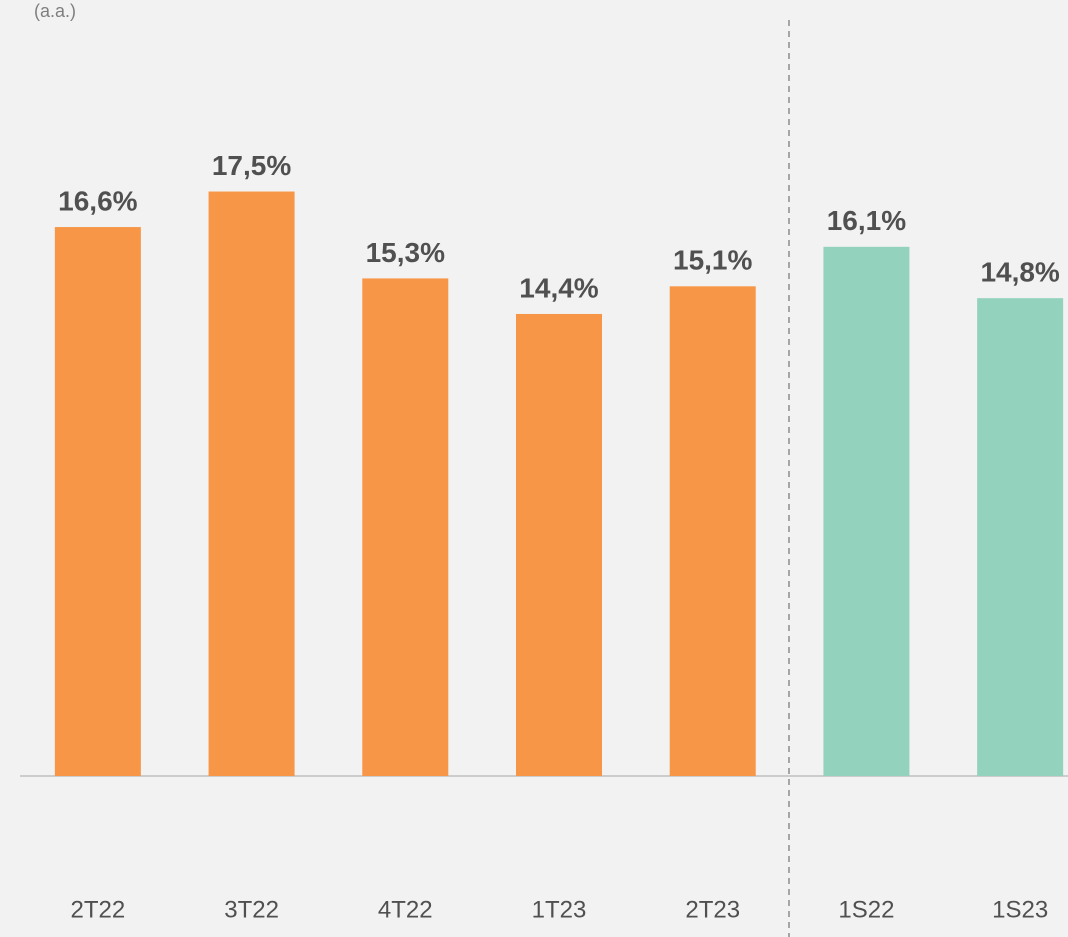  Describe the element at coordinates (712, 909) in the screenshot. I see `x-tick-label: 2T23` at that location.